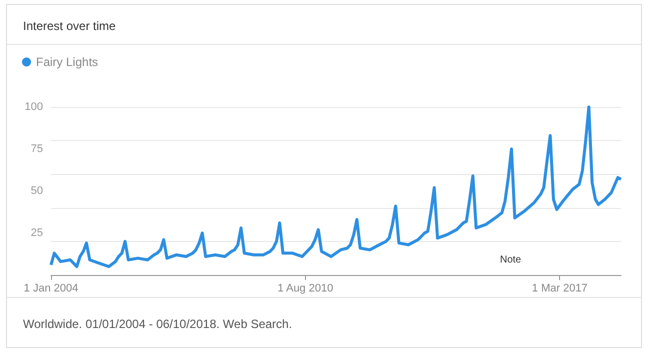  What do you see at coordinates (36, 149) in the screenshot?
I see `y-tick-label: 75` at bounding box center [36, 149].